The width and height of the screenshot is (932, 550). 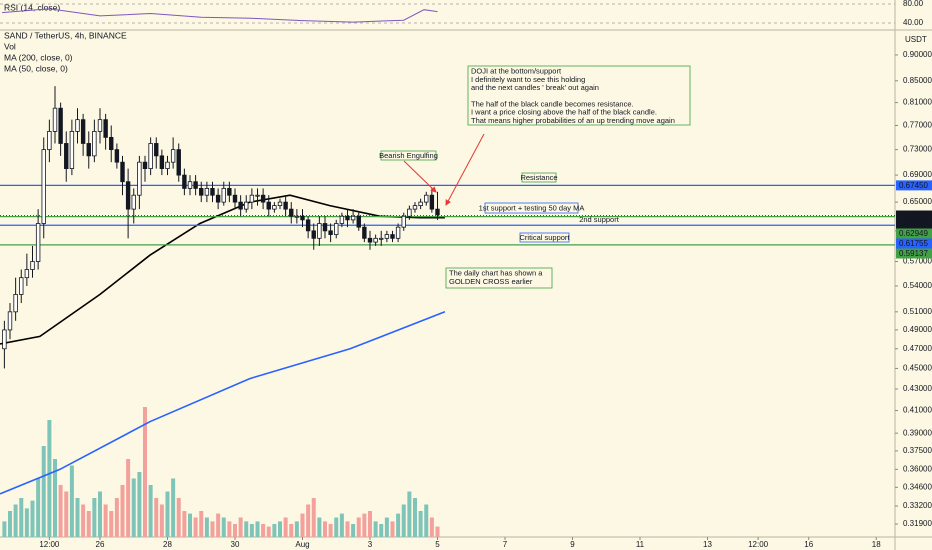 I want to click on y-tick-label: 0.47000, so click(x=917, y=348).